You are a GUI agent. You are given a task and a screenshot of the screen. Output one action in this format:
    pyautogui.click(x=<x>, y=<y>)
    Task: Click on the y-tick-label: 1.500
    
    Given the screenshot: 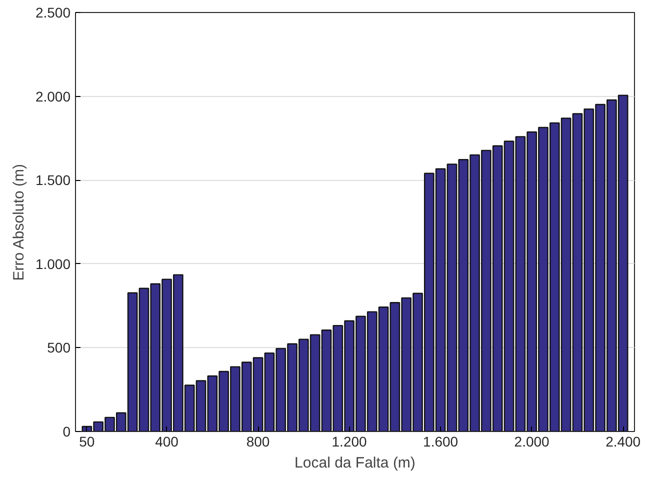 What is the action you would take?
    pyautogui.click(x=53, y=180)
    